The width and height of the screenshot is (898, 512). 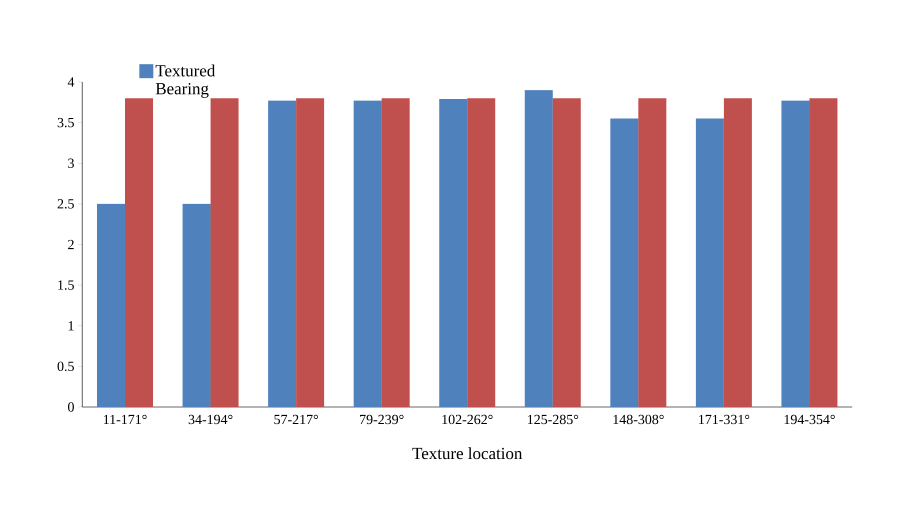 I want to click on y-tick-label: 0, so click(x=71, y=407).